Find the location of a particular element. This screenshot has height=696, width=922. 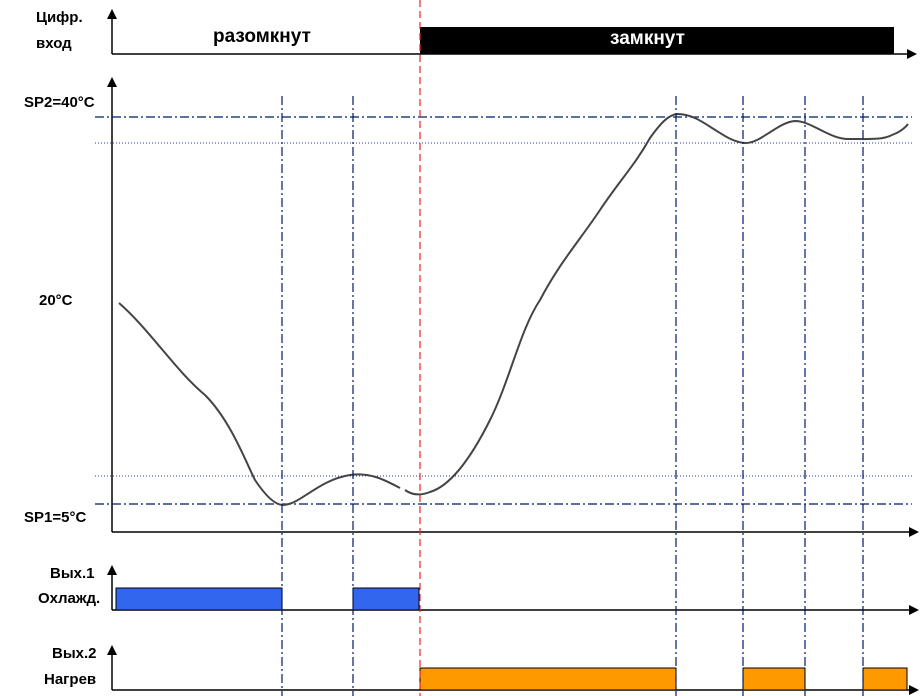

state-open-label: разомкнут is located at coordinates (262, 36).